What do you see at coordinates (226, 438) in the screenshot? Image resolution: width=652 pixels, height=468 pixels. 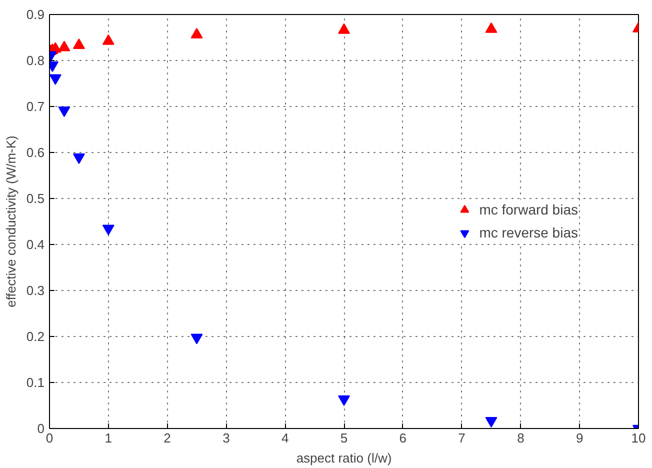 I see `x-tick-label: 3` at bounding box center [226, 438].